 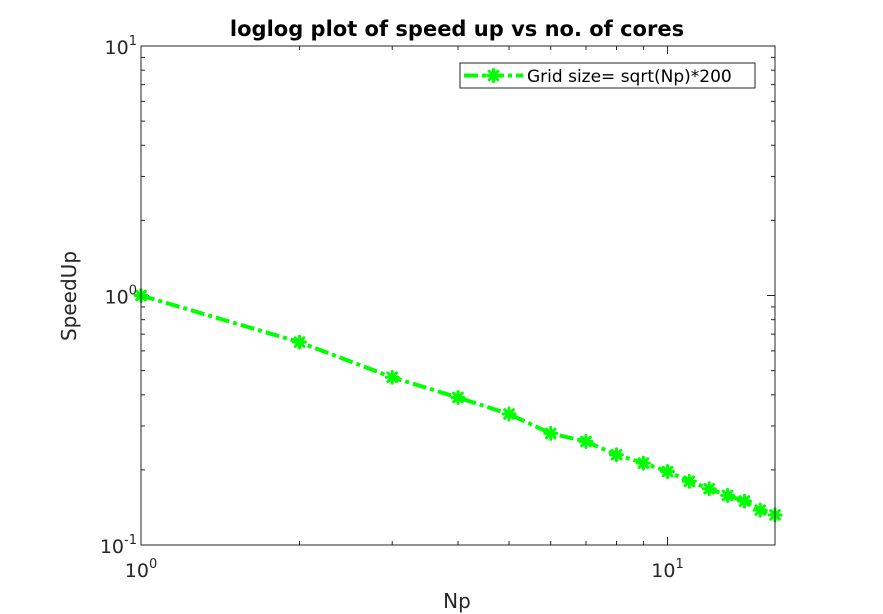 What do you see at coordinates (457, 601) in the screenshot?
I see `x-axis-label: Np` at bounding box center [457, 601].